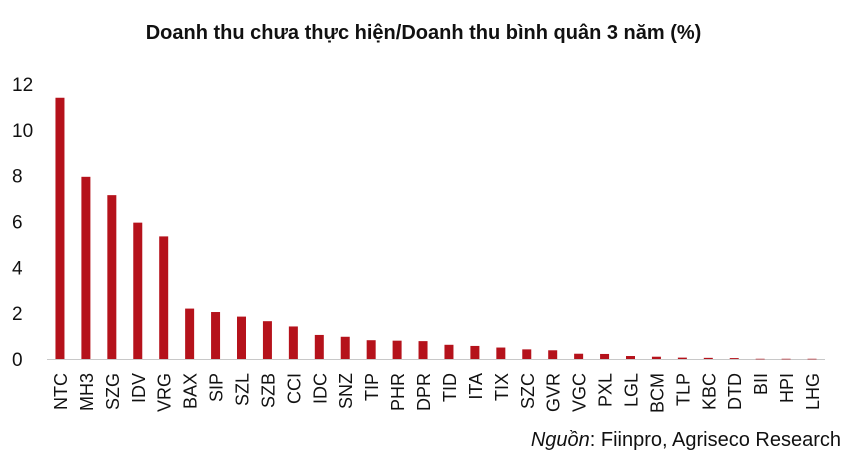 The image size is (847, 462). What do you see at coordinates (761, 384) in the screenshot?
I see `x-tick-label-bii: BII` at bounding box center [761, 384].